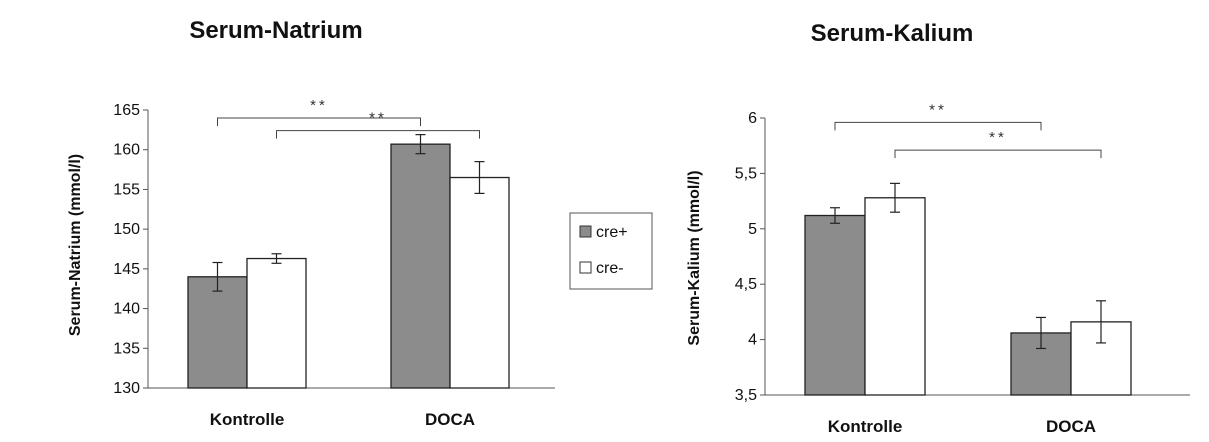  Describe the element at coordinates (892, 33) in the screenshot. I see `chart-title: Serum-Kalium` at that location.